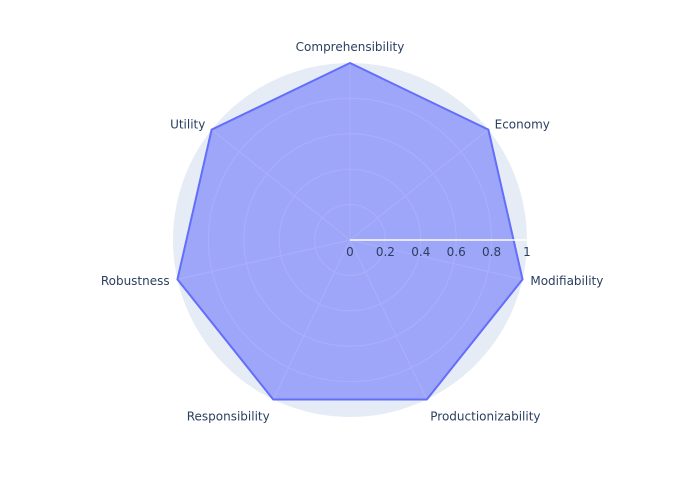  I want to click on angular-axis-label: Economy, so click(522, 125).